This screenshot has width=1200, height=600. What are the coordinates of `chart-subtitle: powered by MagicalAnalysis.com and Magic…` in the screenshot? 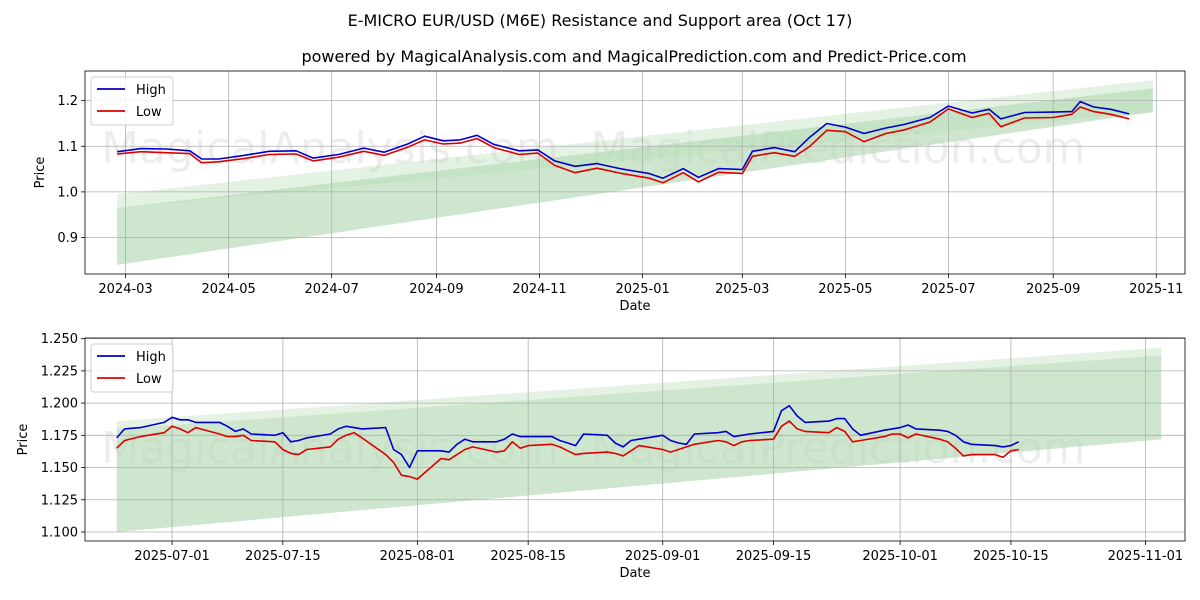 It's located at (633, 56).